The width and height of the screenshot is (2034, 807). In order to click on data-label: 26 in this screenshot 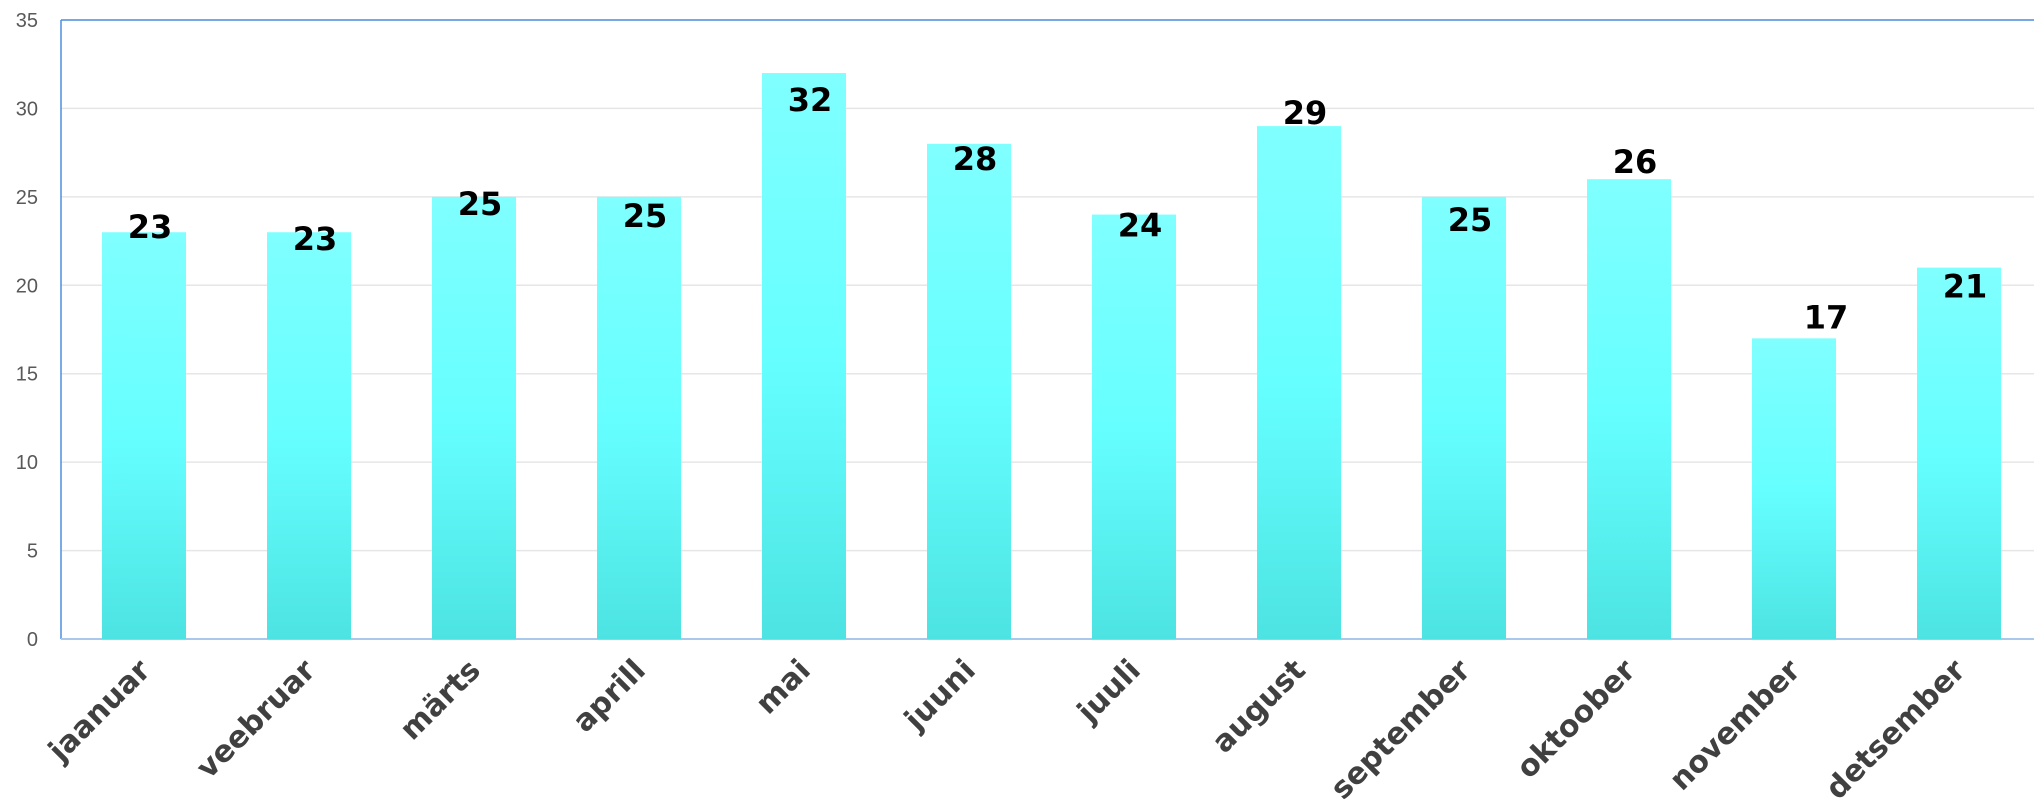, I will do `click(1635, 162)`.